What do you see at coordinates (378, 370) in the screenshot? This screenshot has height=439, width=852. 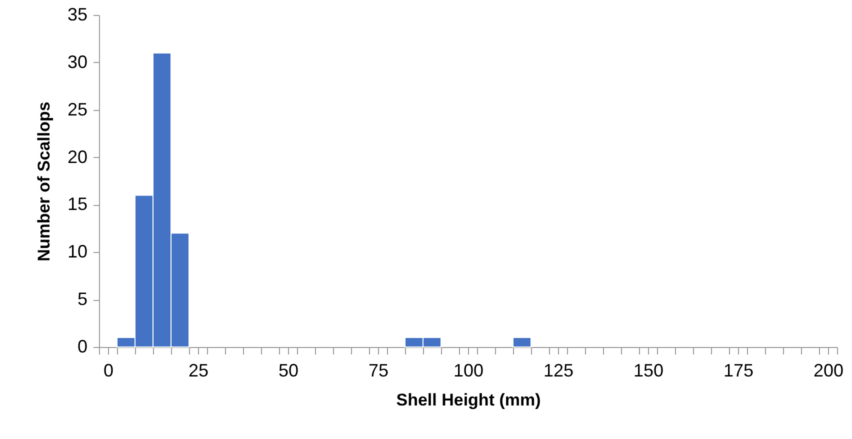 I see `x-tick-label: 75` at bounding box center [378, 370].